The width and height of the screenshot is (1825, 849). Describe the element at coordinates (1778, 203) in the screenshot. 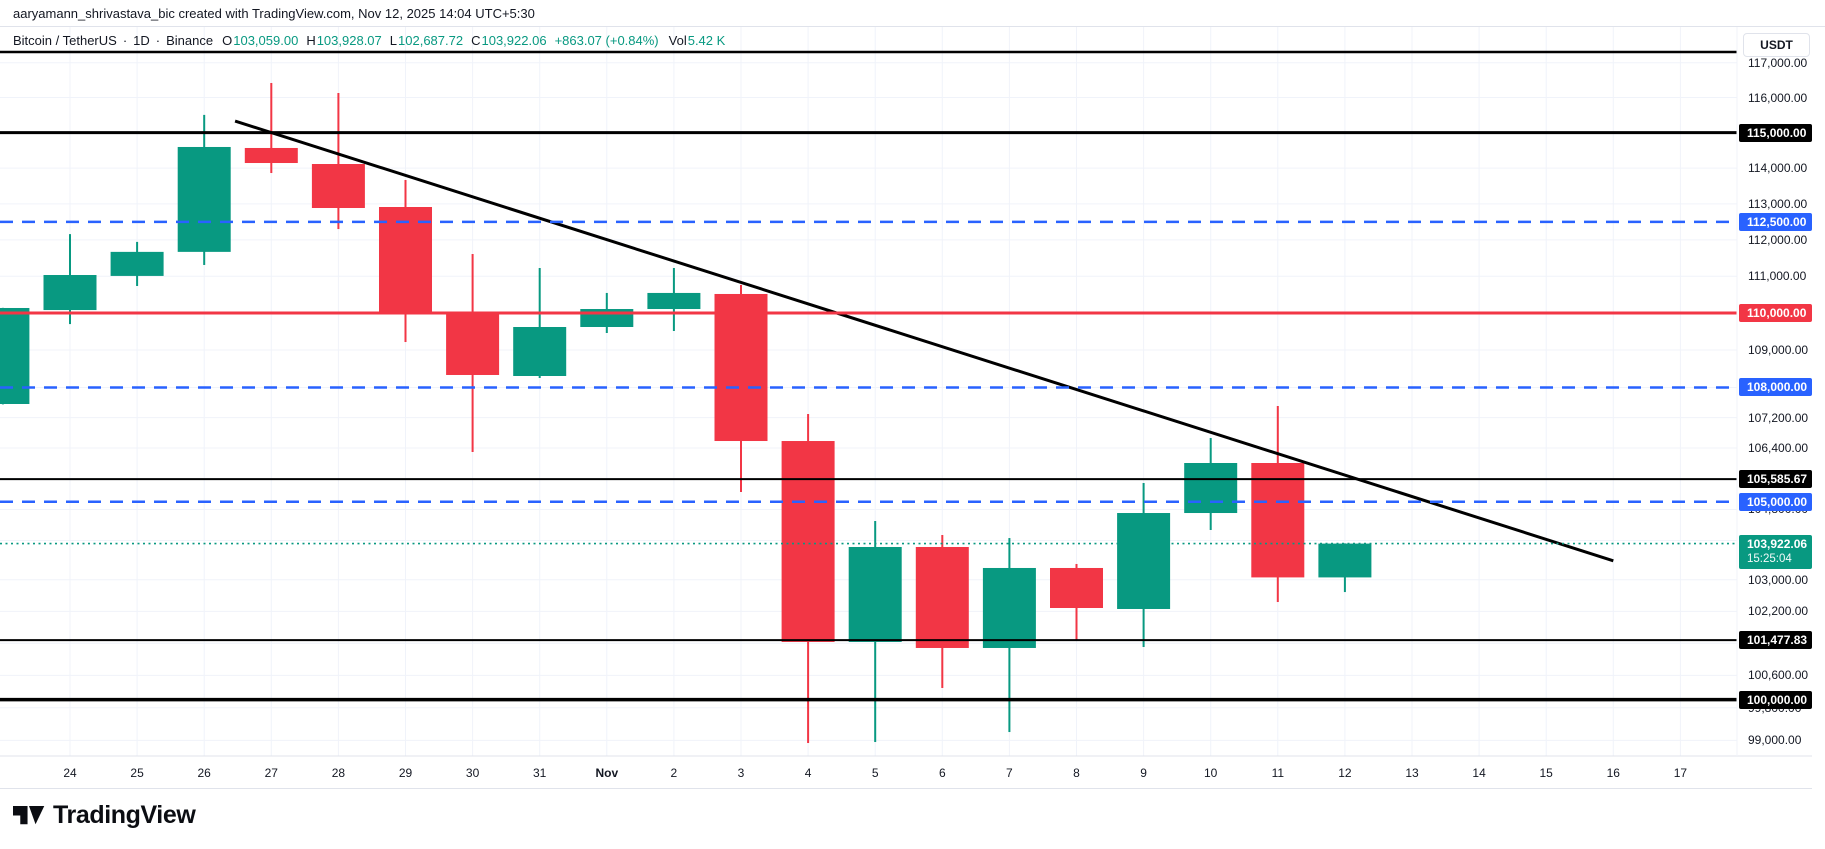

I see `price-tick-113,000.00: 113,000.00` at that location.